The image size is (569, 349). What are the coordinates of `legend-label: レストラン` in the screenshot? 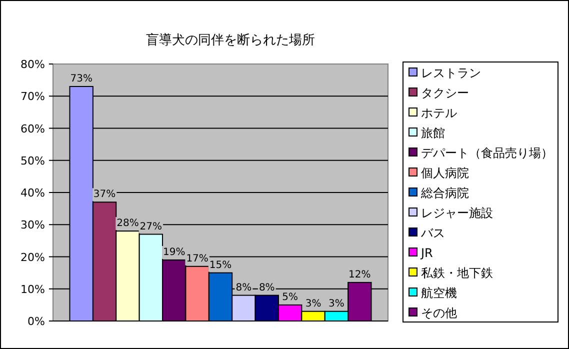 It's located at (451, 73).